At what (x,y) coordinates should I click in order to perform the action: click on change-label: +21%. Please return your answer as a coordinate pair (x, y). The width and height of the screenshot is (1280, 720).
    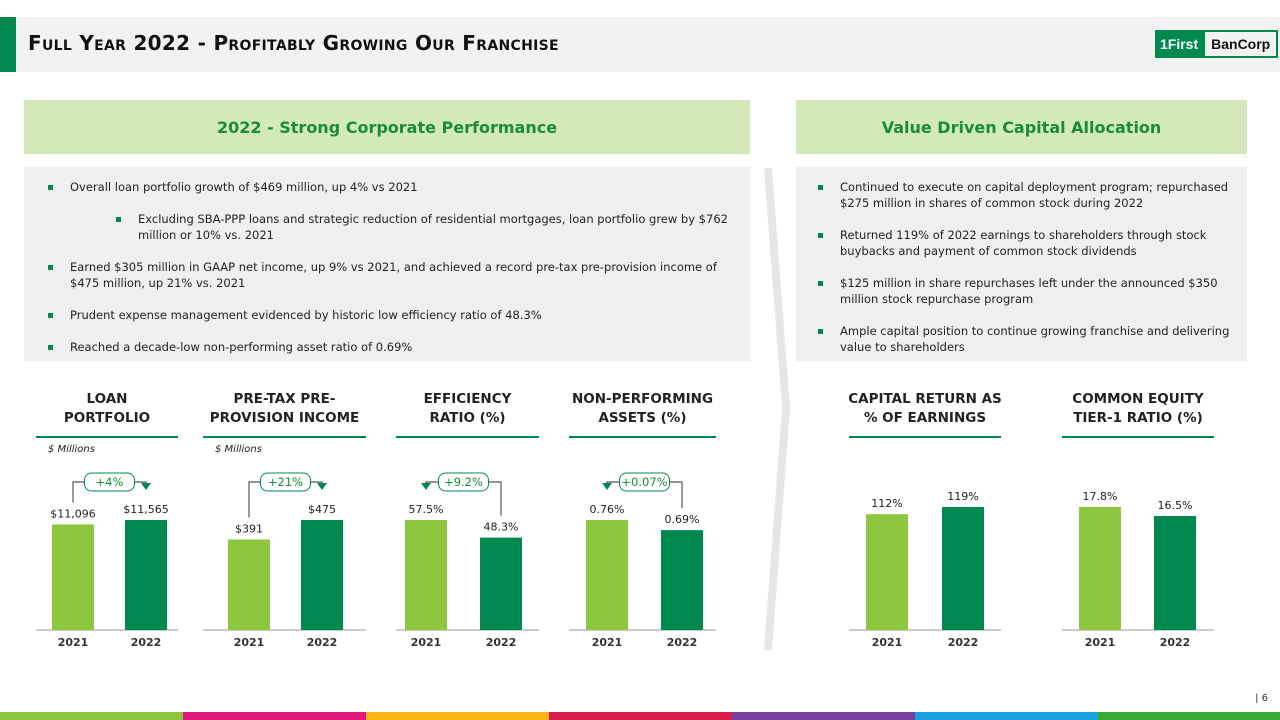
    Looking at the image, I should click on (285, 482).